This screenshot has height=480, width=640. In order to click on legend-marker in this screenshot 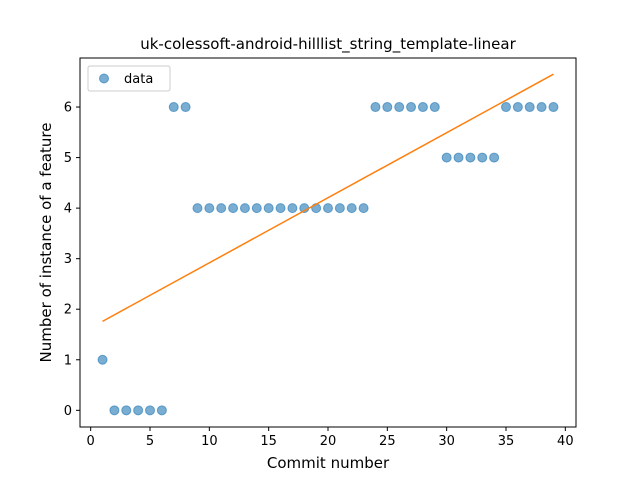, I will do `click(104, 78)`.